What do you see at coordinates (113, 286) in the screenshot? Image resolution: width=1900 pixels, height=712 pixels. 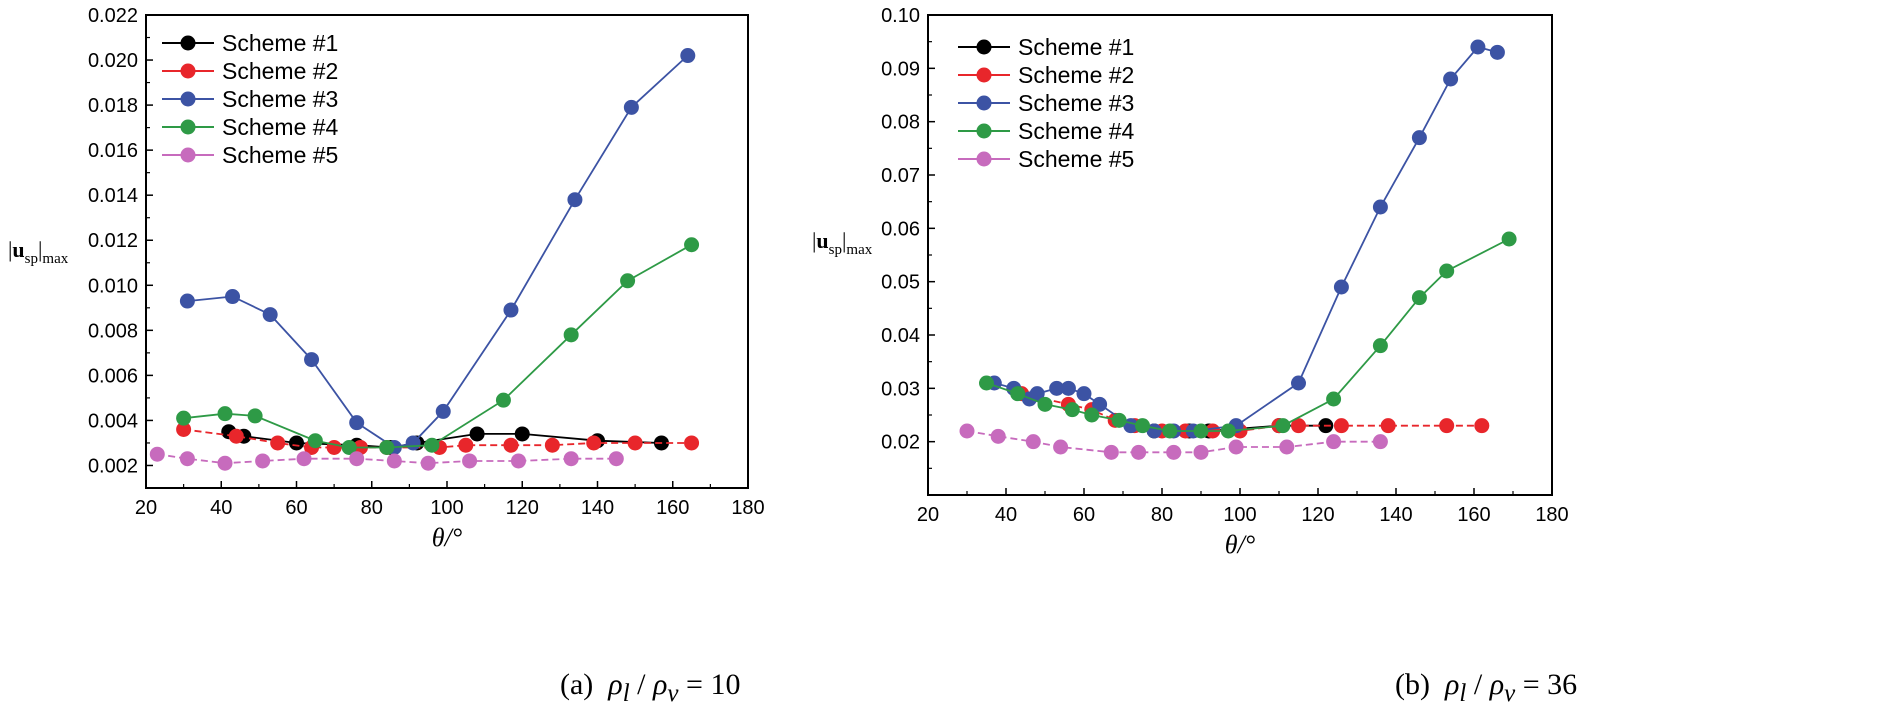 I see `panel-a-y-tick-label: 0.010` at bounding box center [113, 286].